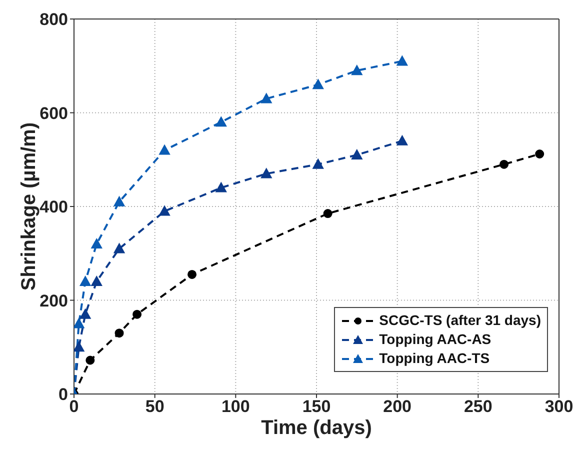 The height and width of the screenshot is (452, 582). What do you see at coordinates (235, 406) in the screenshot?
I see `x-tick-label: 100` at bounding box center [235, 406].